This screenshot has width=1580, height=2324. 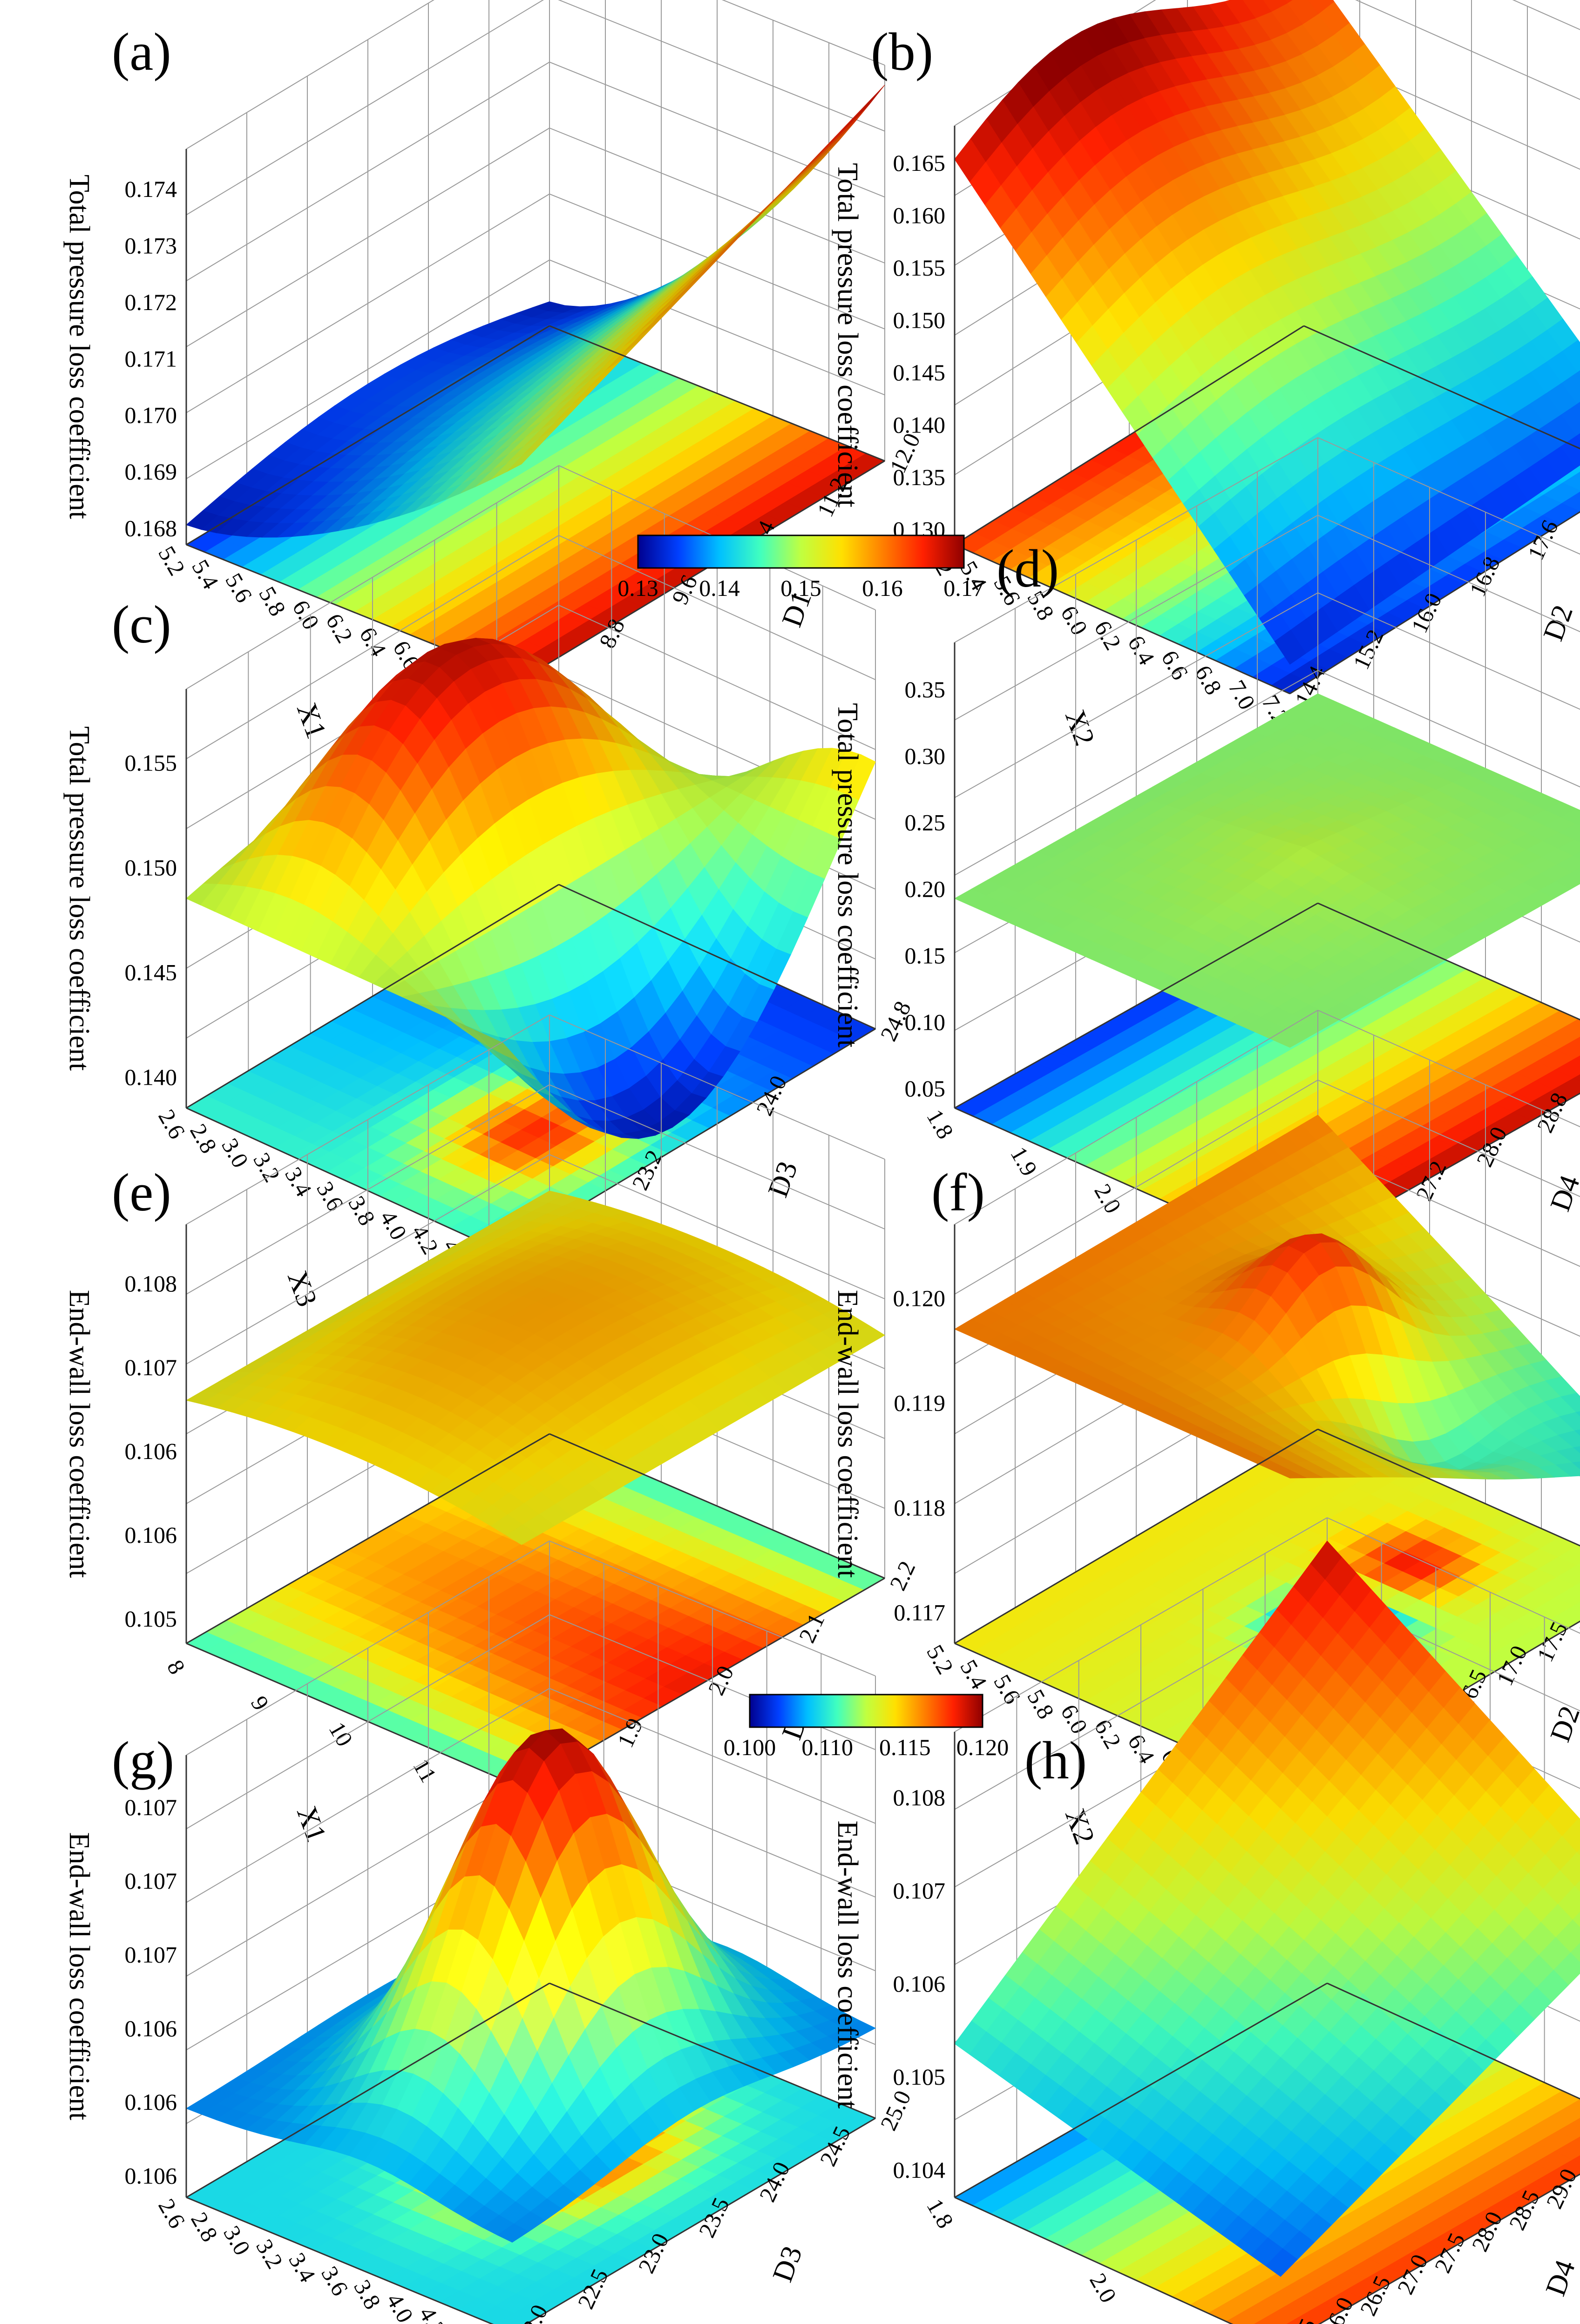 What do you see at coordinates (637, 588) in the screenshot?
I see `colorbar-tick-label: 0.13` at bounding box center [637, 588].